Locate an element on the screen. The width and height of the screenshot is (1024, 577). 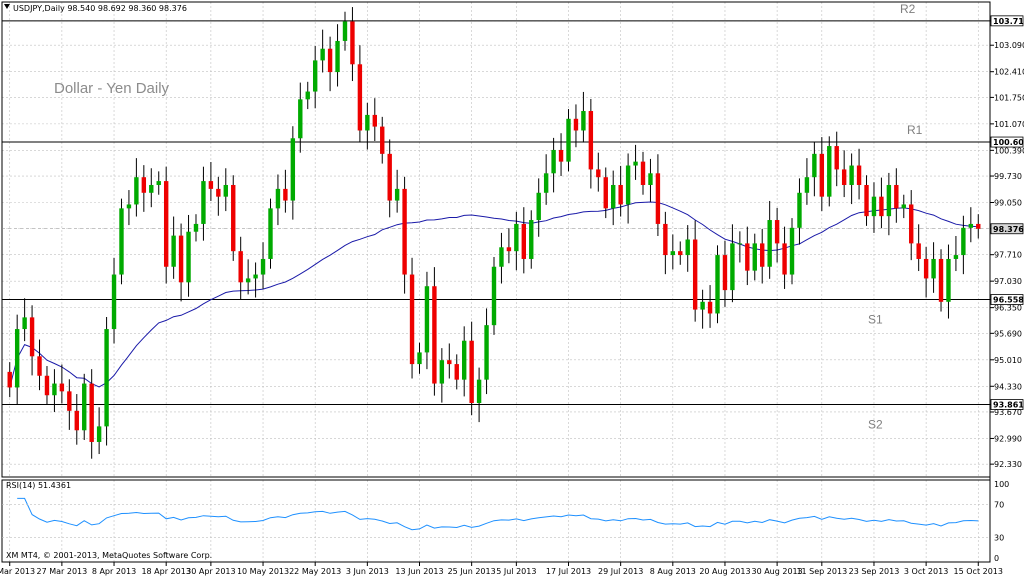
date-tick-label: 25 Jun 2013 is located at coordinates (472, 571).